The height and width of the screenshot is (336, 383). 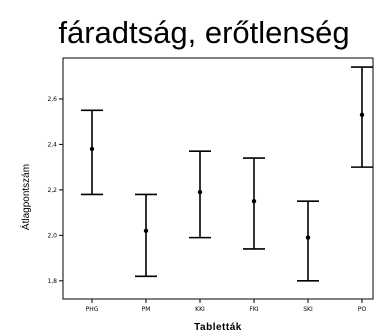 What do you see at coordinates (362, 309) in the screenshot?
I see `x-tick-label: PO` at bounding box center [362, 309].